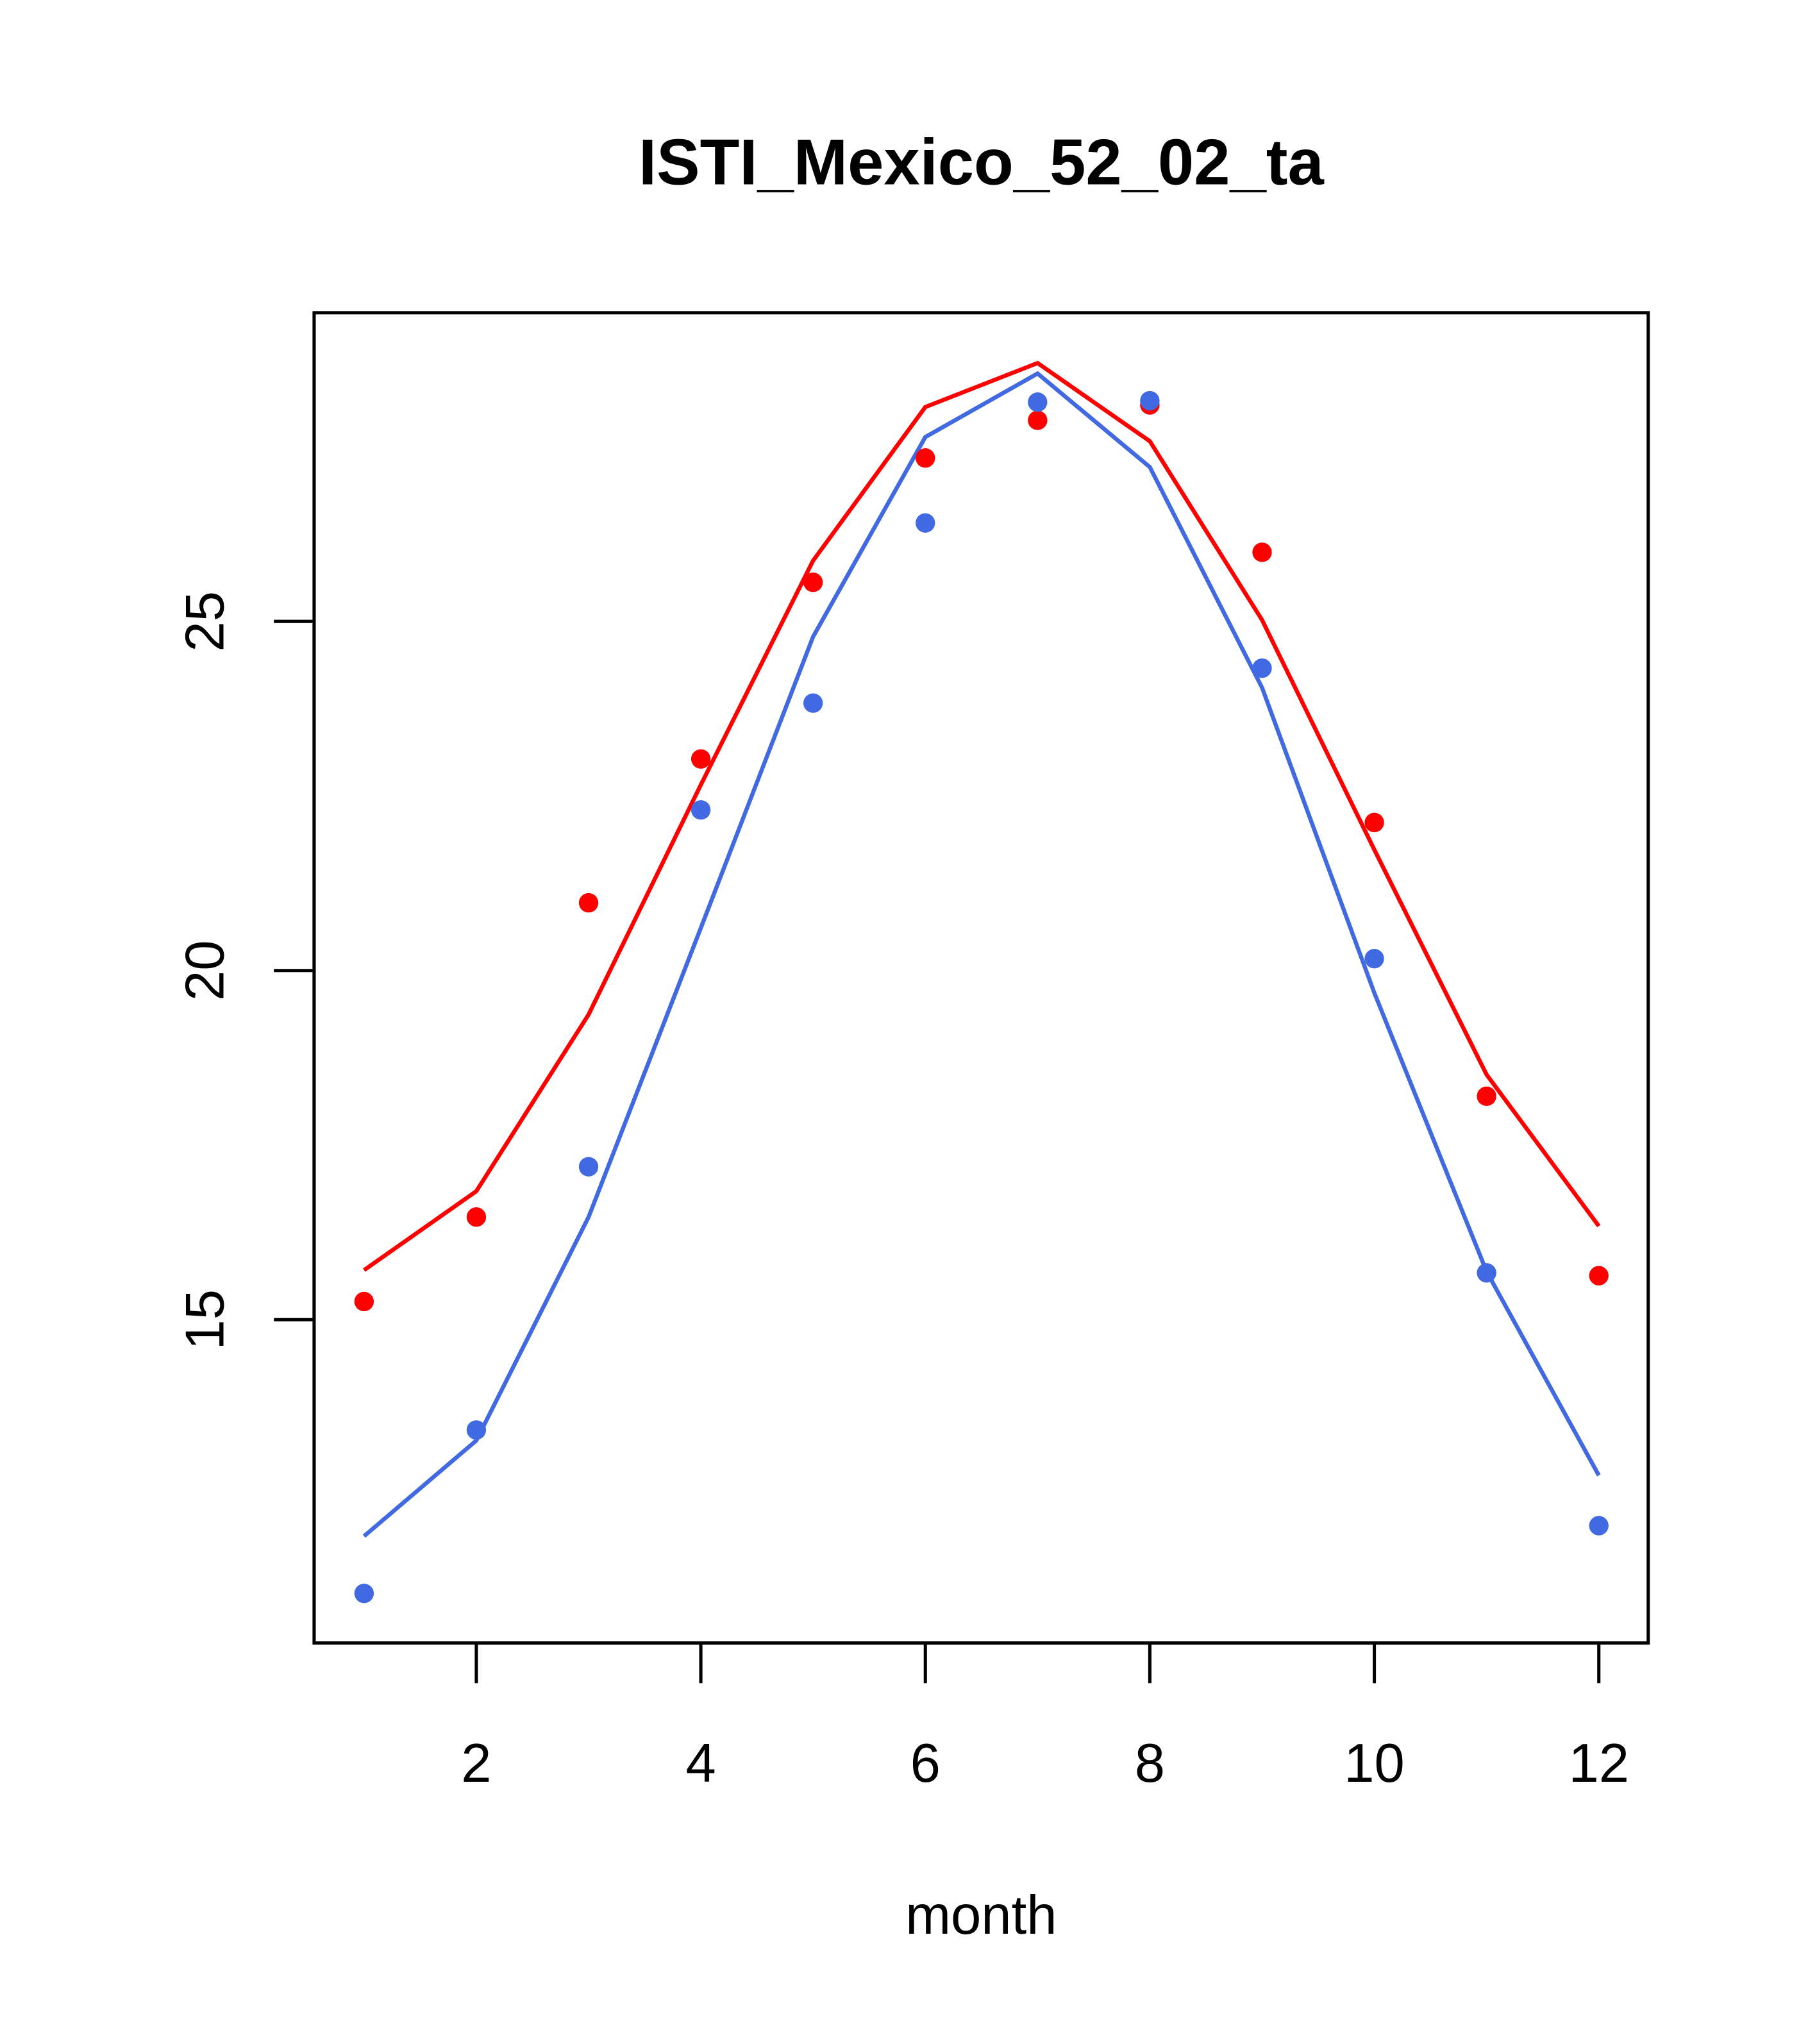 The width and height of the screenshot is (1817, 2044). I want to click on y-tick-label: 20, so click(204, 971).